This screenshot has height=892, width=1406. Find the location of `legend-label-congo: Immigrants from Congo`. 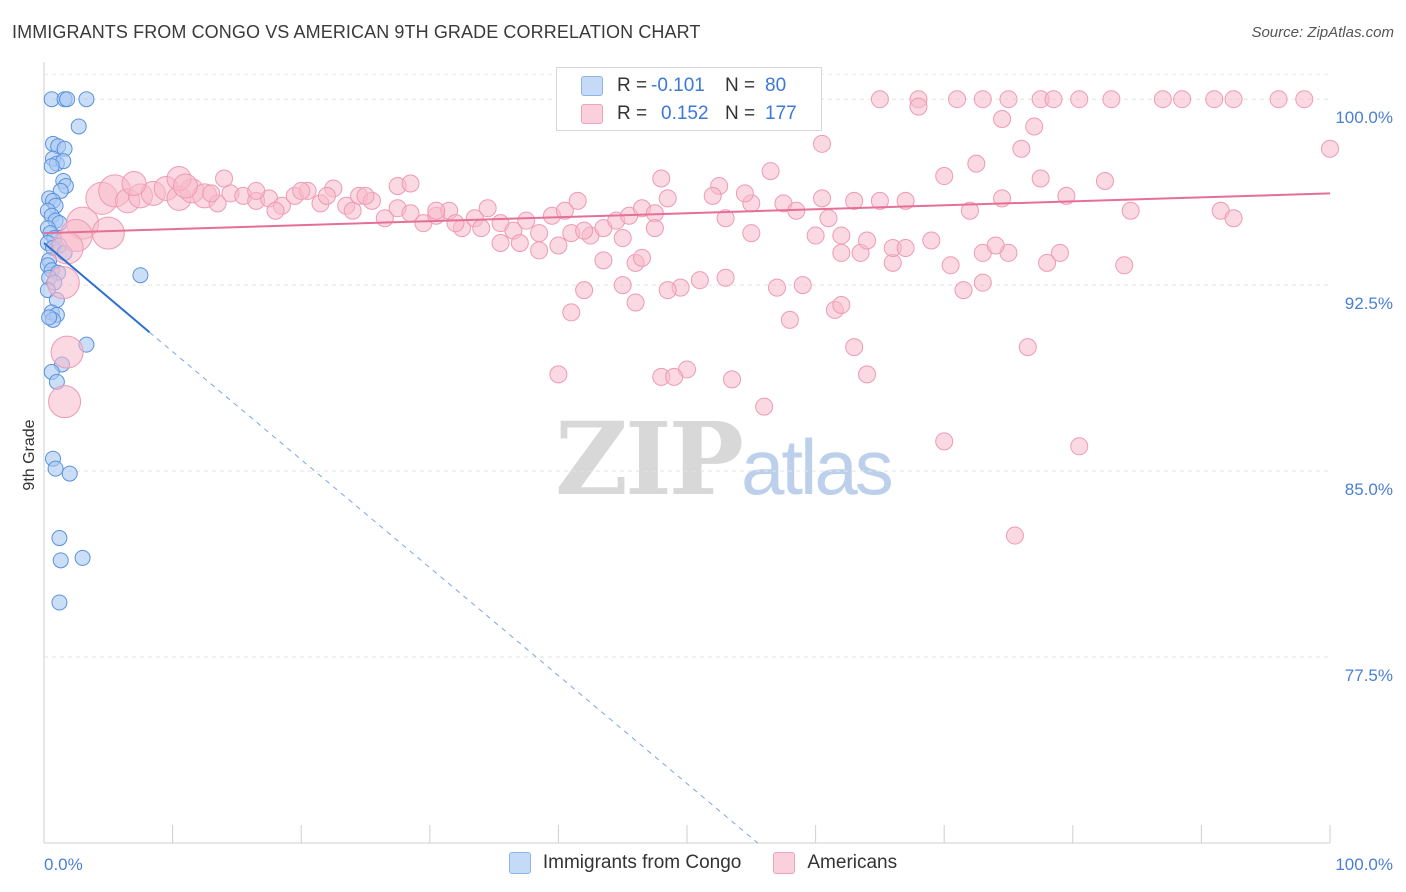

legend-label-congo: Immigrants from Congo is located at coordinates (642, 862).